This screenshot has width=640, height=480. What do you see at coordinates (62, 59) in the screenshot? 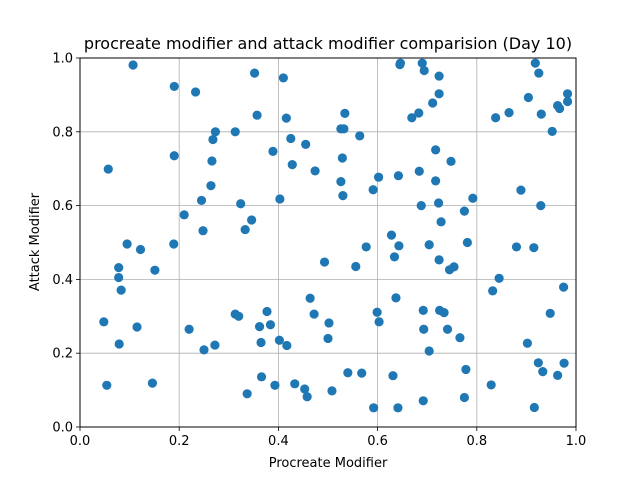
I see `y-tick-label: 1.0` at bounding box center [62, 59].